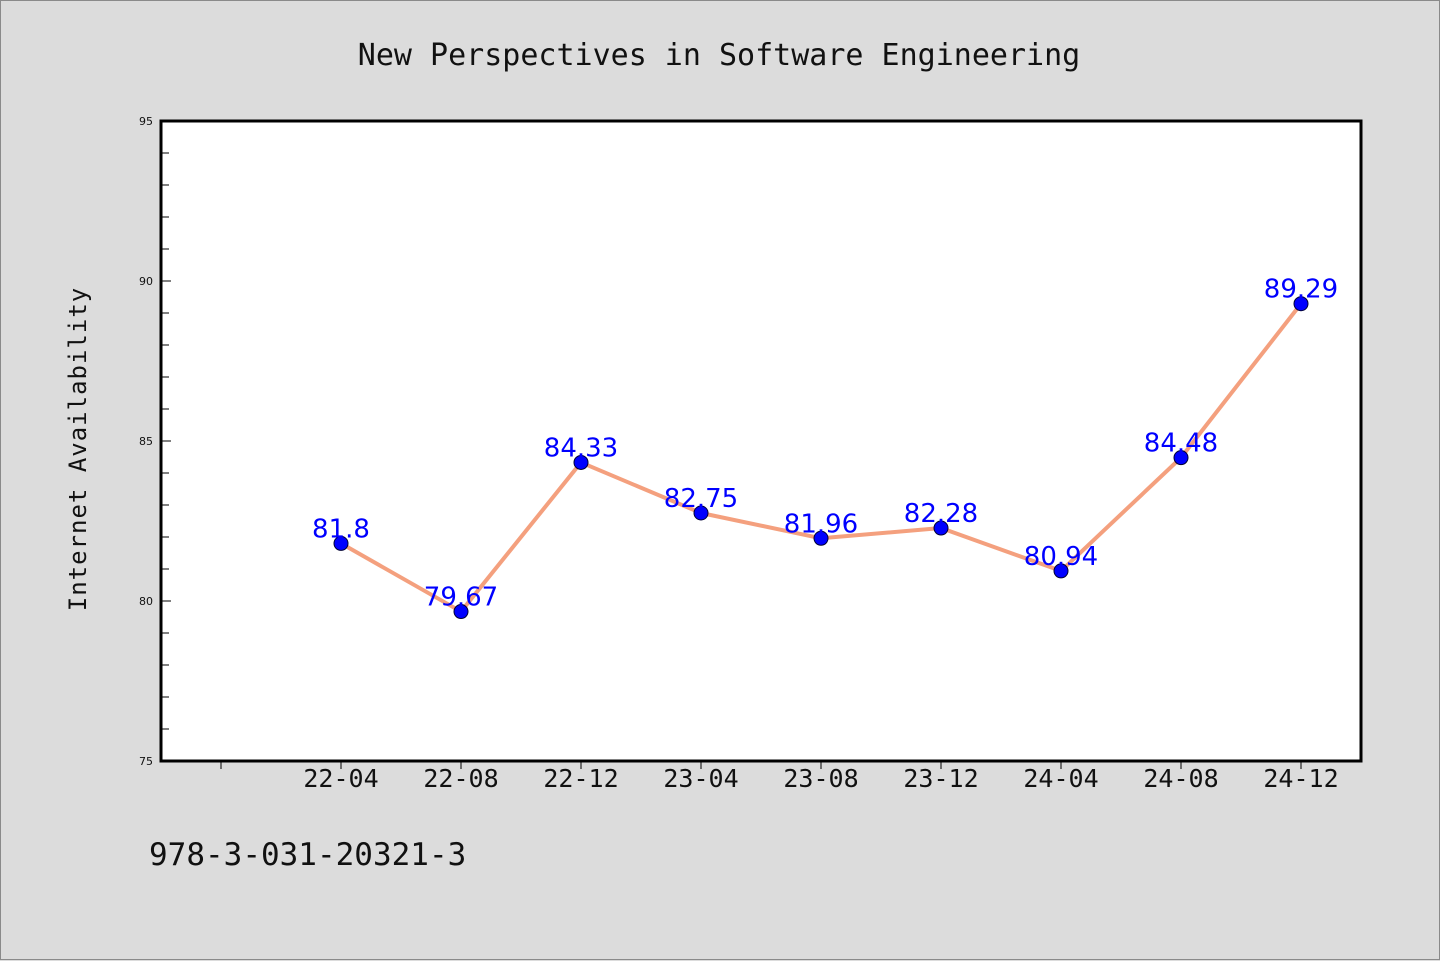 This screenshot has width=1440, height=961. What do you see at coordinates (341, 529) in the screenshot?
I see `data-label: 81.8` at bounding box center [341, 529].